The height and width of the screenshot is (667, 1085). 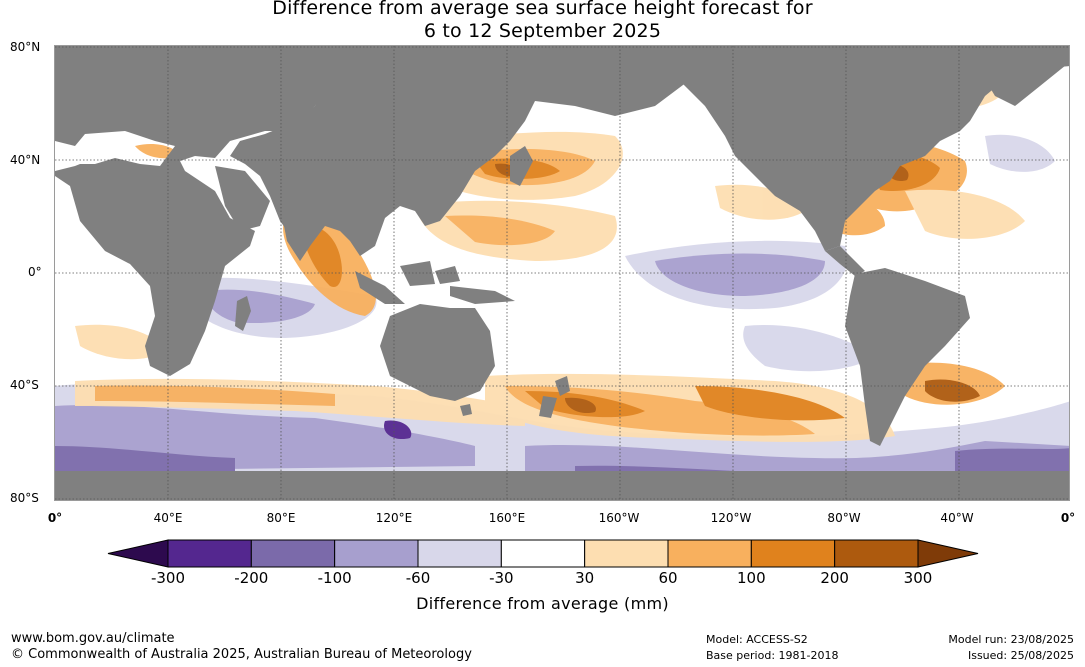 What do you see at coordinates (834, 578) in the screenshot?
I see `colorbar-tick-label: 200` at bounding box center [834, 578].